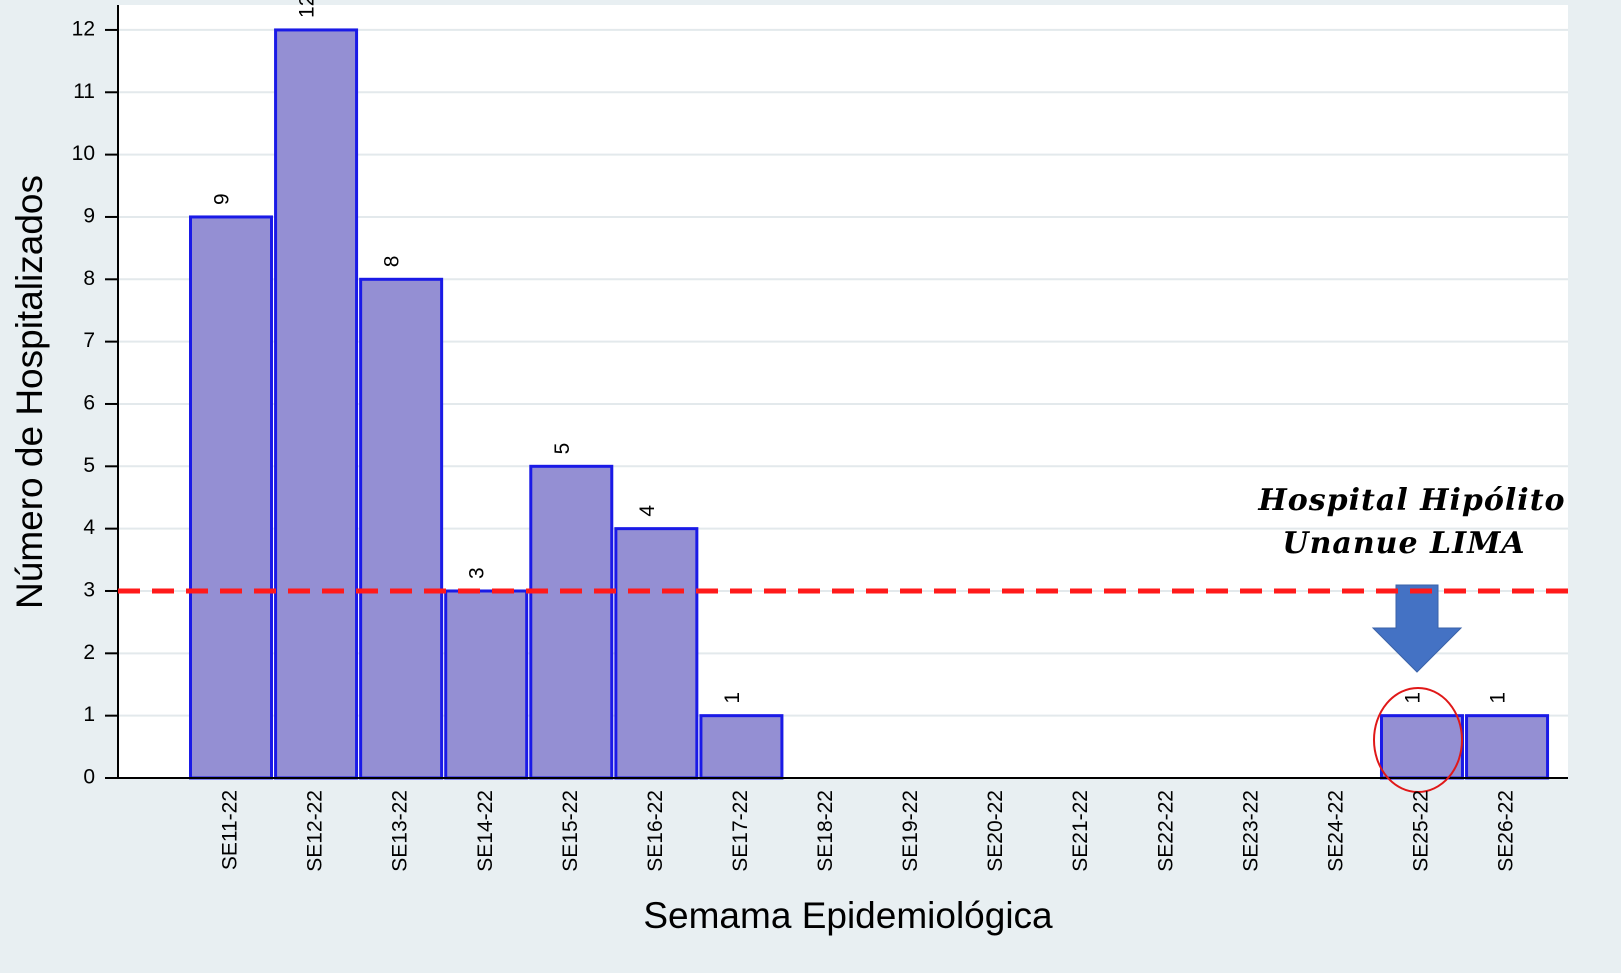  Describe the element at coordinates (485, 831) in the screenshot. I see `x-tick-label: SE14-22` at that location.